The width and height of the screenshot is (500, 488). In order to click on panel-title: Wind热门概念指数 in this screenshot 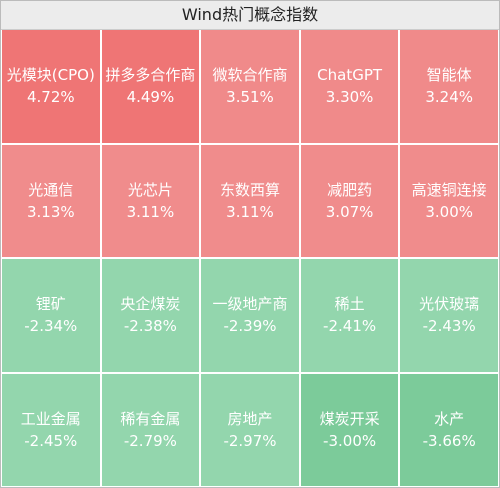, I will do `click(250, 15)`.